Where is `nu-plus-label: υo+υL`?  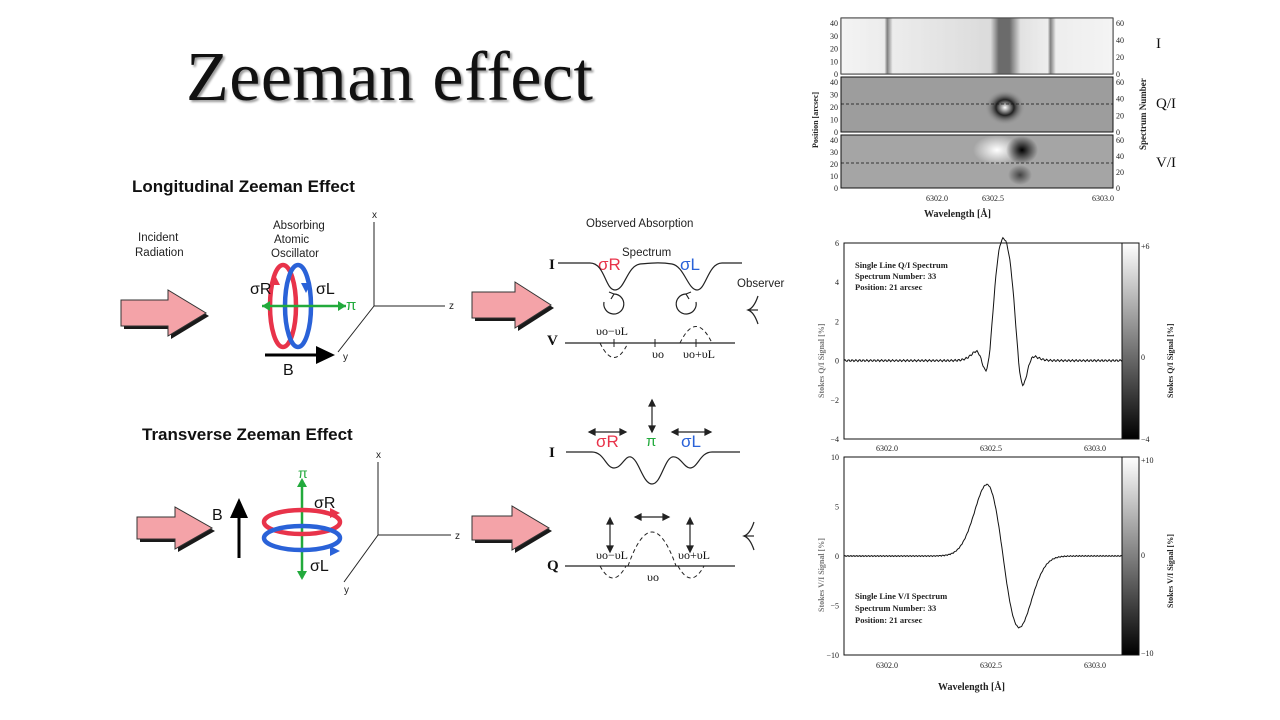
nu-plus-label: υo+υL is located at coordinates (699, 354).